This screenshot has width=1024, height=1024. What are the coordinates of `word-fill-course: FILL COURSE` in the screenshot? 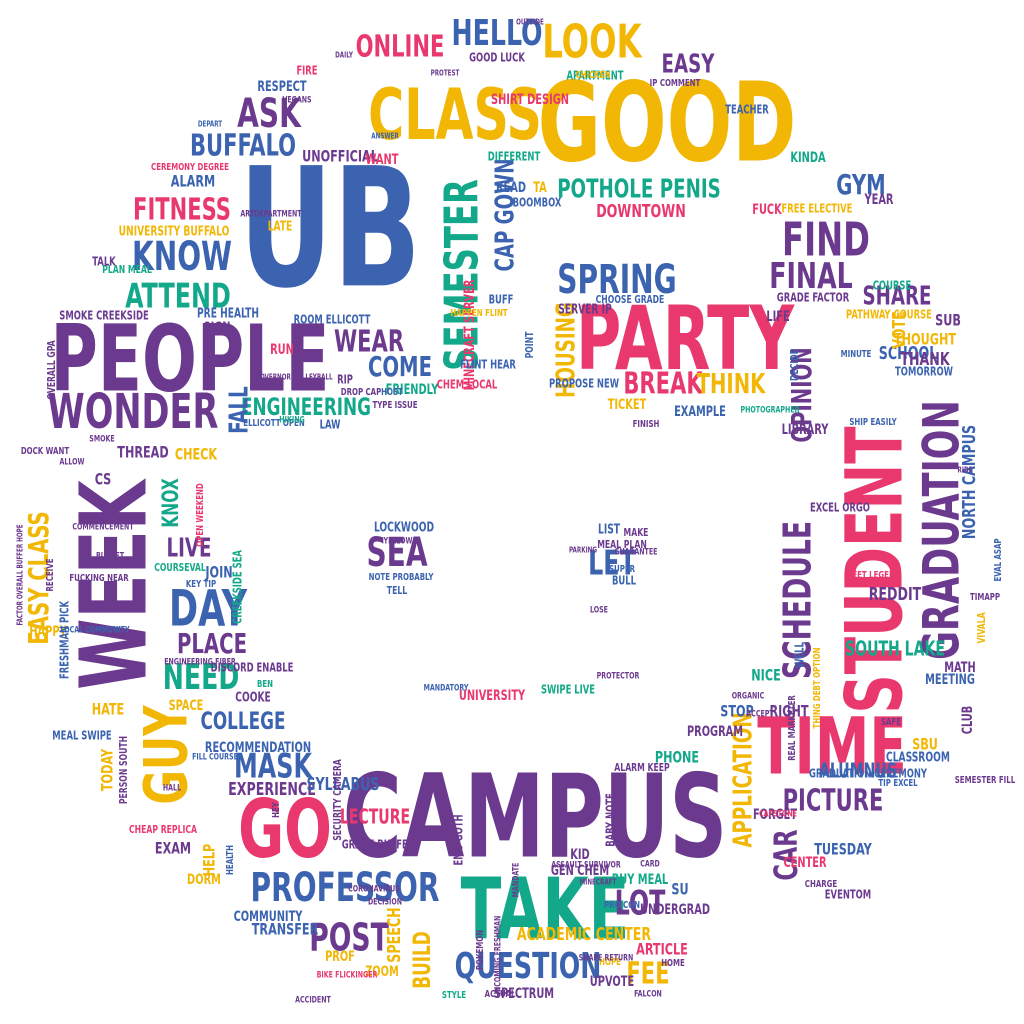 It's located at (215, 758).